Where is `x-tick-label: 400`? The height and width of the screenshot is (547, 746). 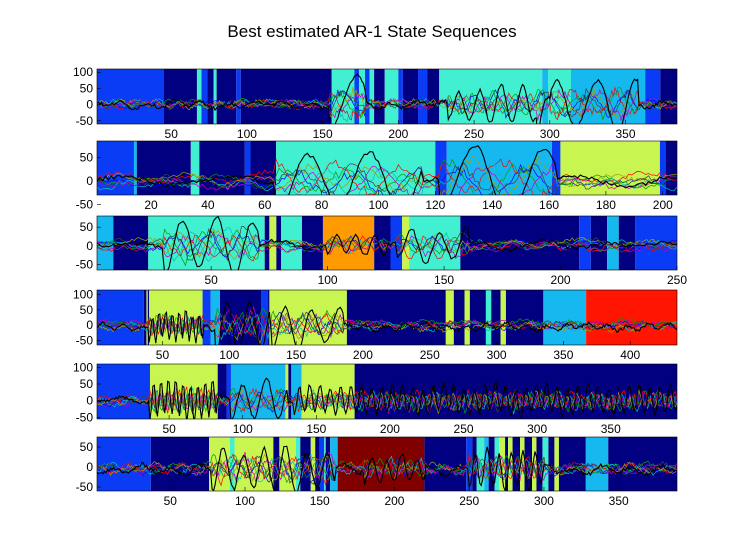
x-tick-label: 400 is located at coordinates (630, 355).